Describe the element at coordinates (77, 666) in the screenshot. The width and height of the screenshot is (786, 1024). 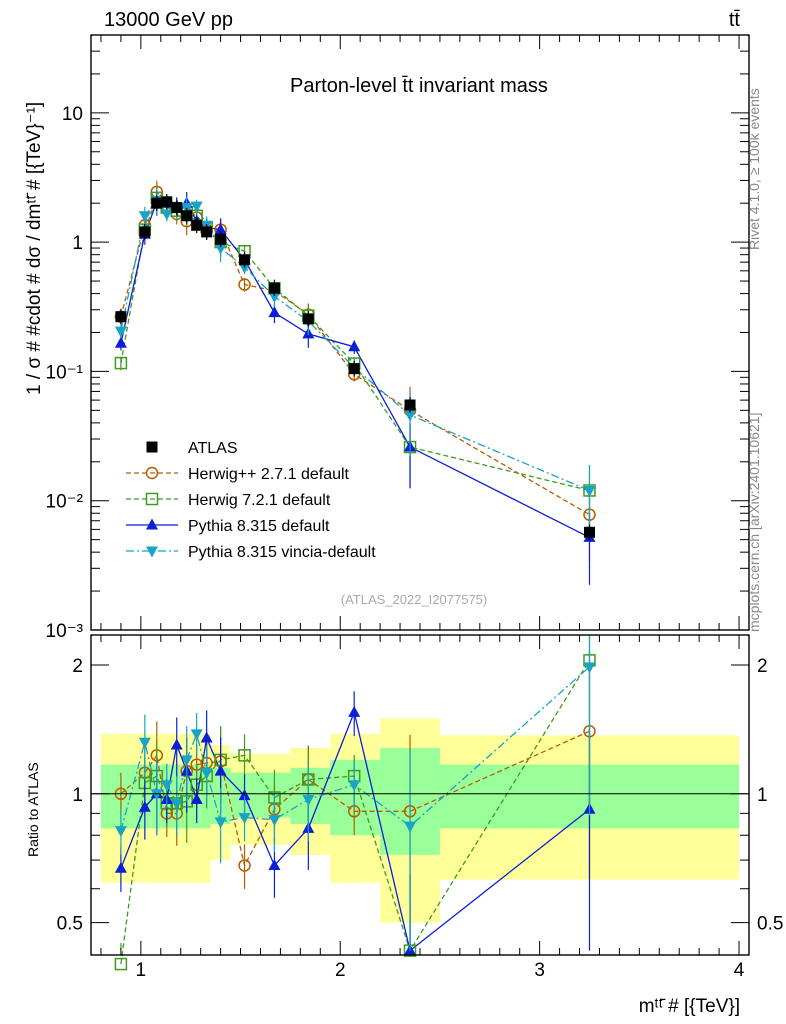
I see `ratio-tick-label: 2` at that location.